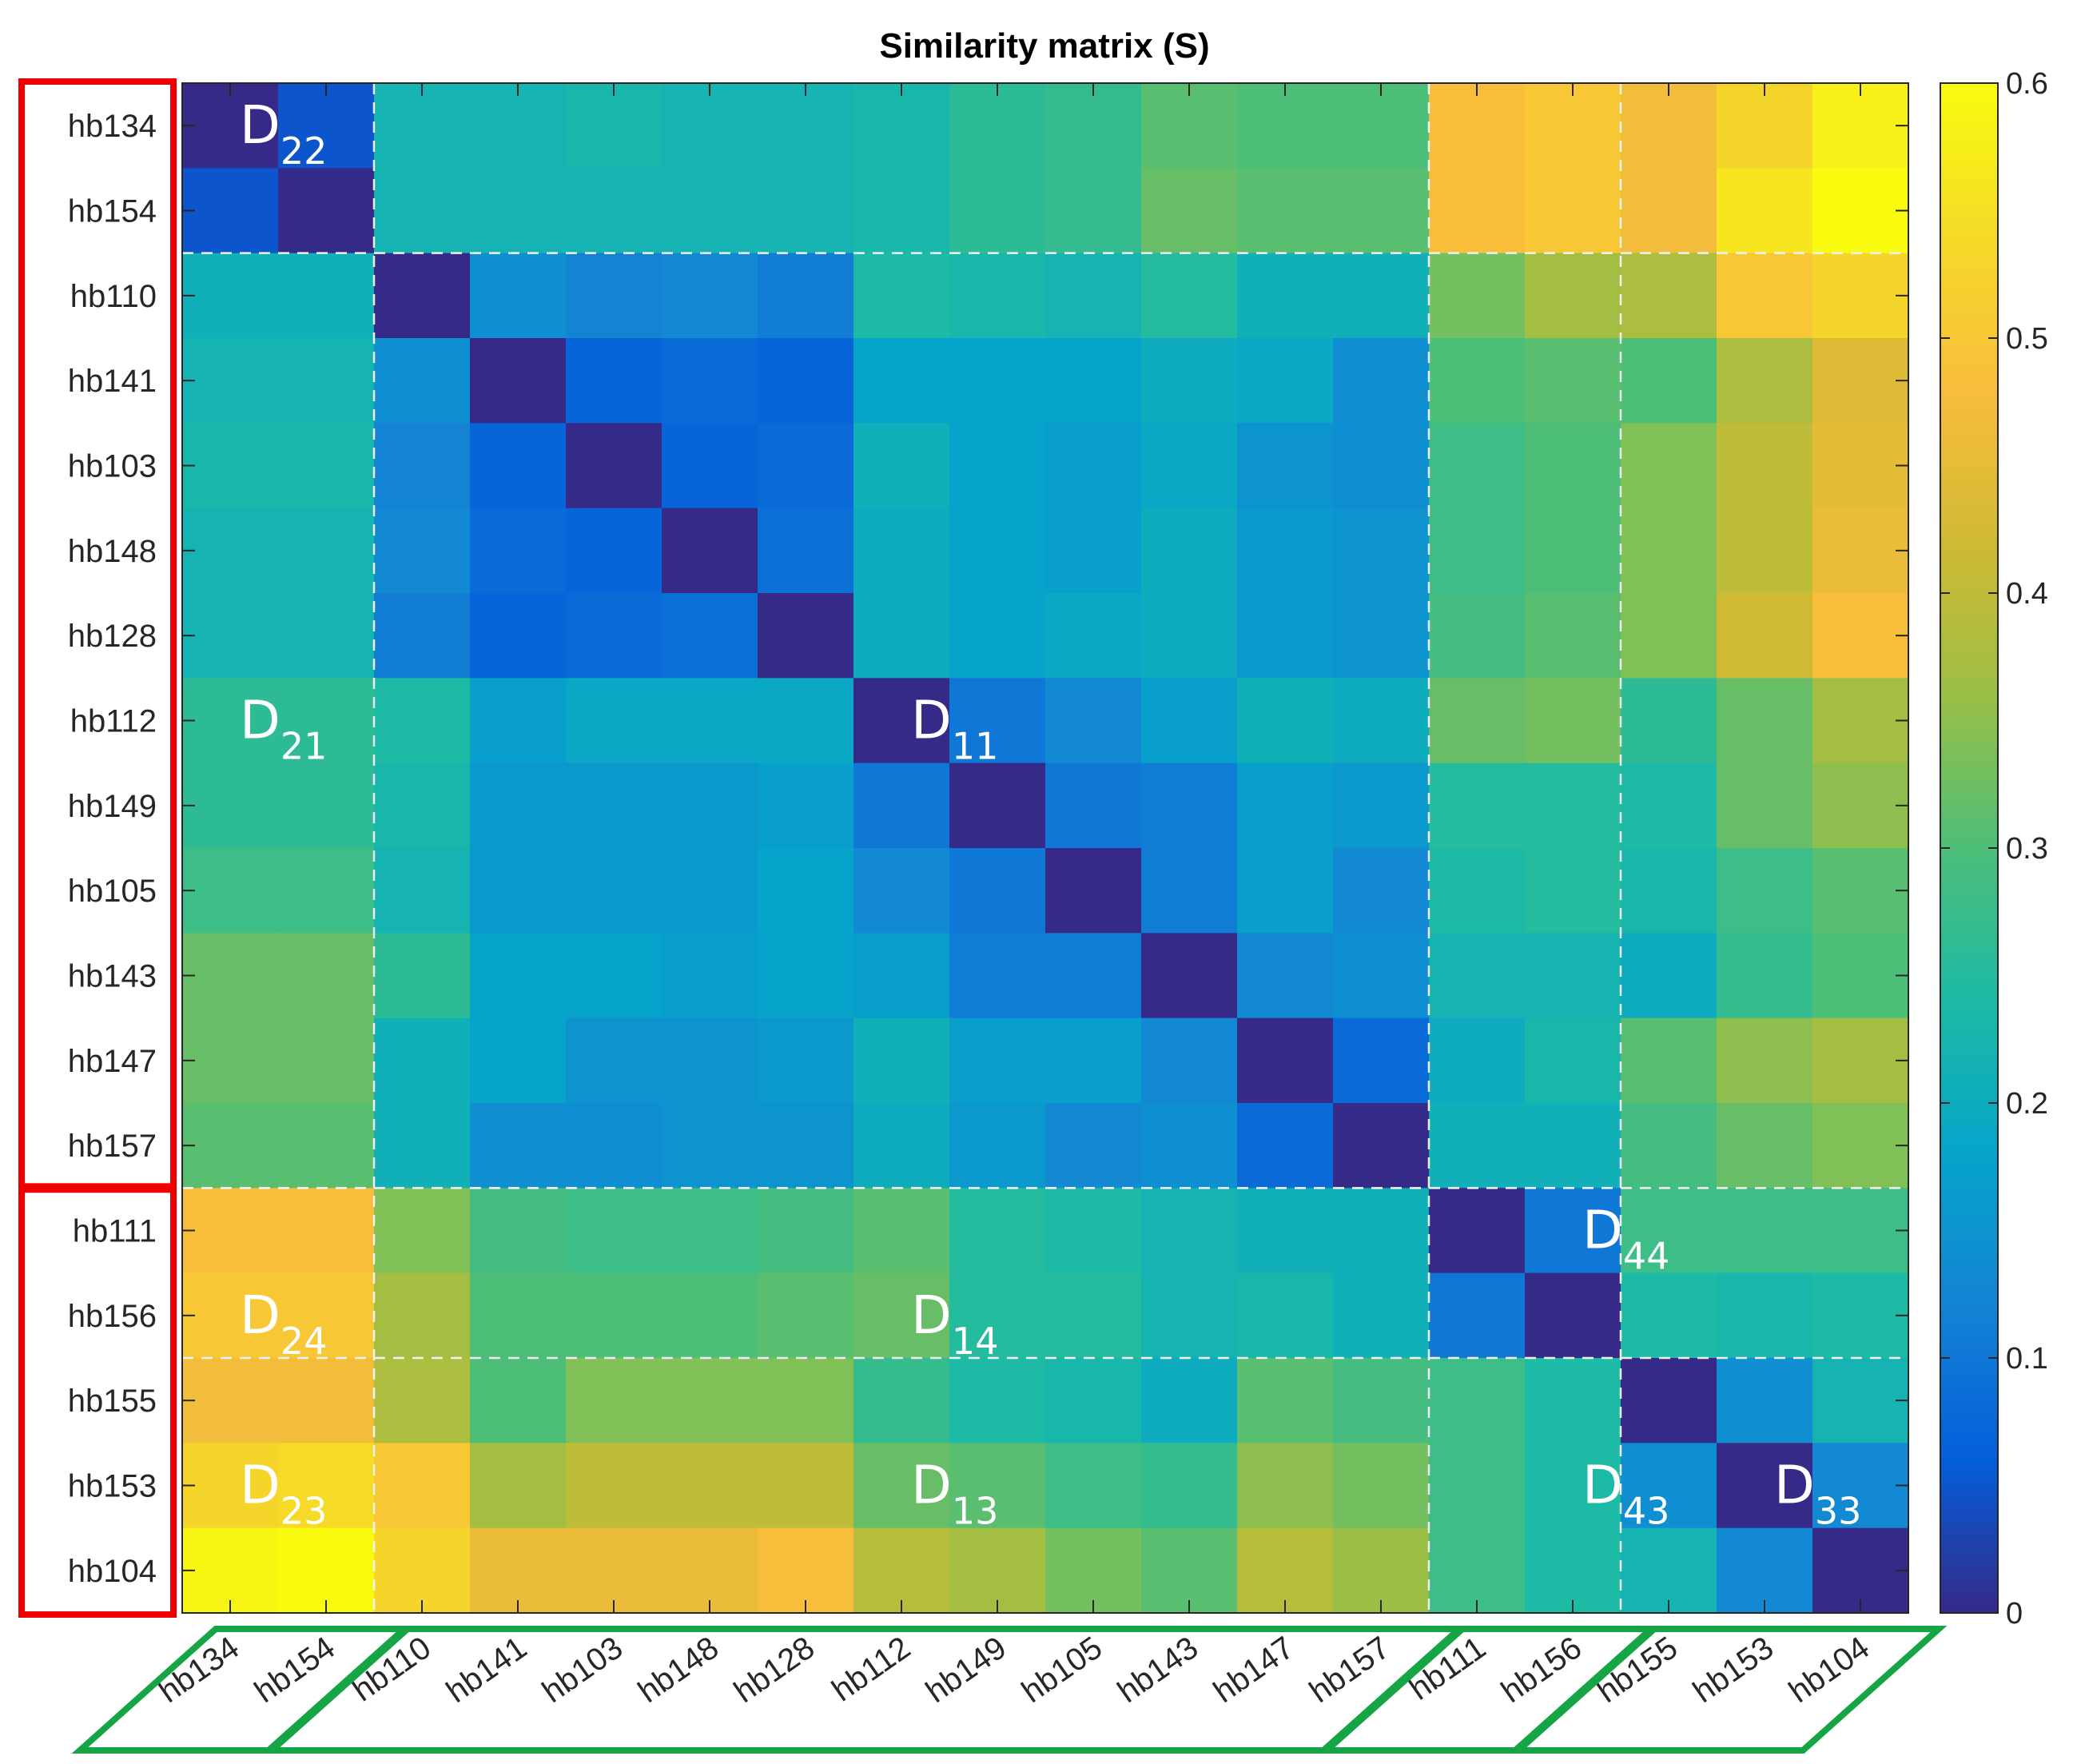  What do you see at coordinates (2027, 84) in the screenshot?
I see `colorbar-tick-label: 0.6` at bounding box center [2027, 84].